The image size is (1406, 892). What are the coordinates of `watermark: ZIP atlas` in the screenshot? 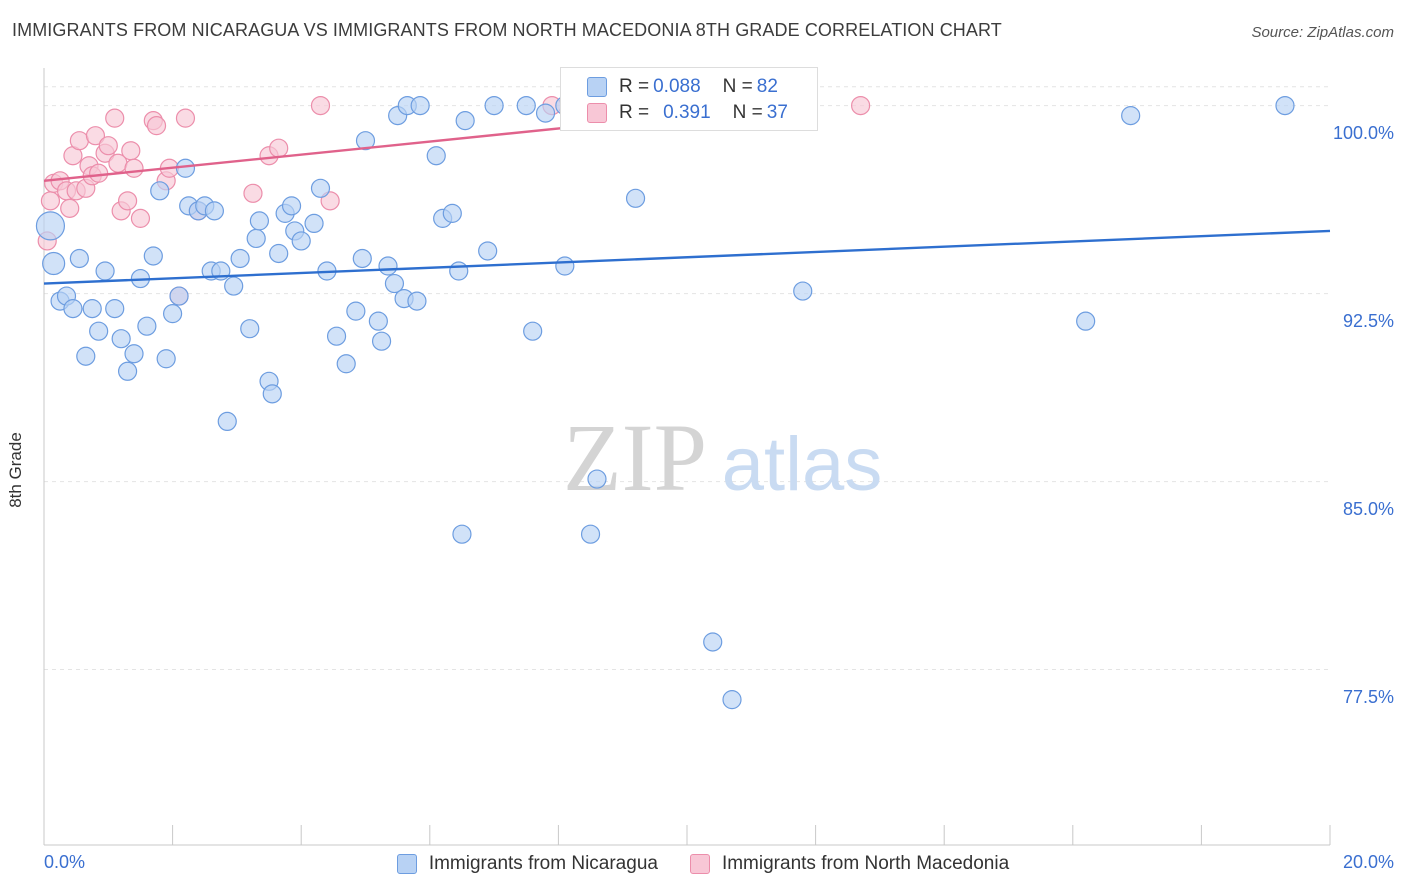 It's located at (722, 457).